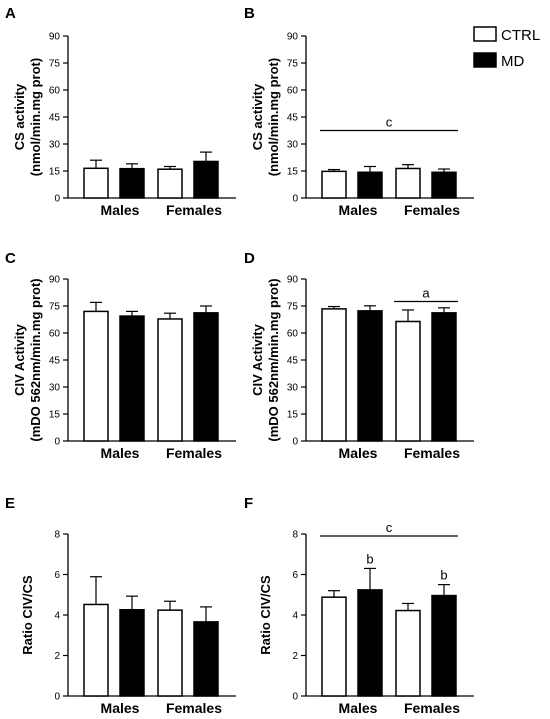  What do you see at coordinates (249, 258) in the screenshot?
I see `panel-letter: D` at bounding box center [249, 258].